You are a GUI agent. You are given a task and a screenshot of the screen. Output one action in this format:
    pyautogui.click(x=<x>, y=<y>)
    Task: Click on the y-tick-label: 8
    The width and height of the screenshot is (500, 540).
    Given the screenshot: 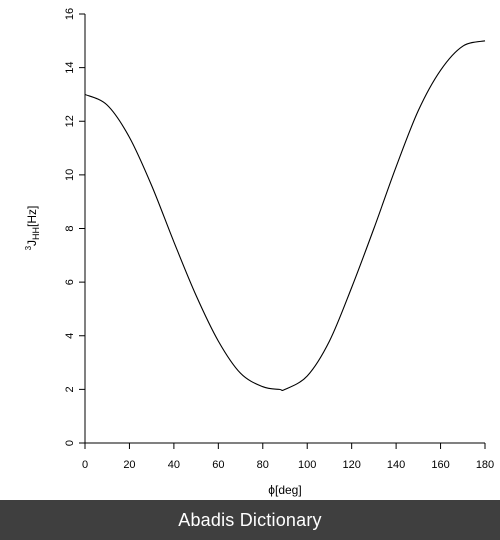 What is the action you would take?
    pyautogui.click(x=70, y=228)
    